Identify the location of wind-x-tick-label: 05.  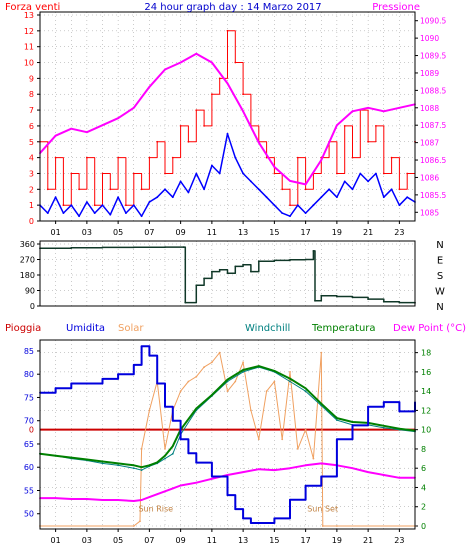
(118, 232).